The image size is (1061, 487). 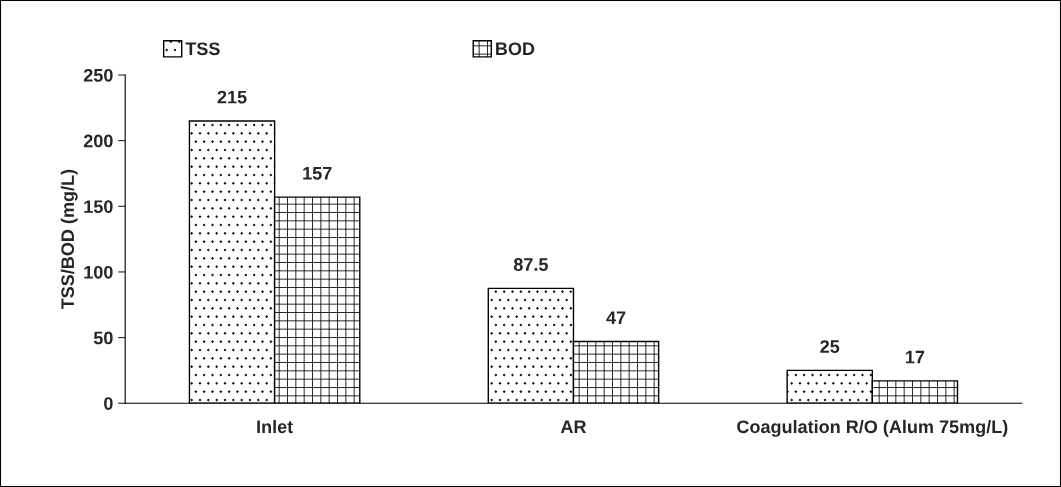 I want to click on data-label: 157, so click(x=317, y=173).